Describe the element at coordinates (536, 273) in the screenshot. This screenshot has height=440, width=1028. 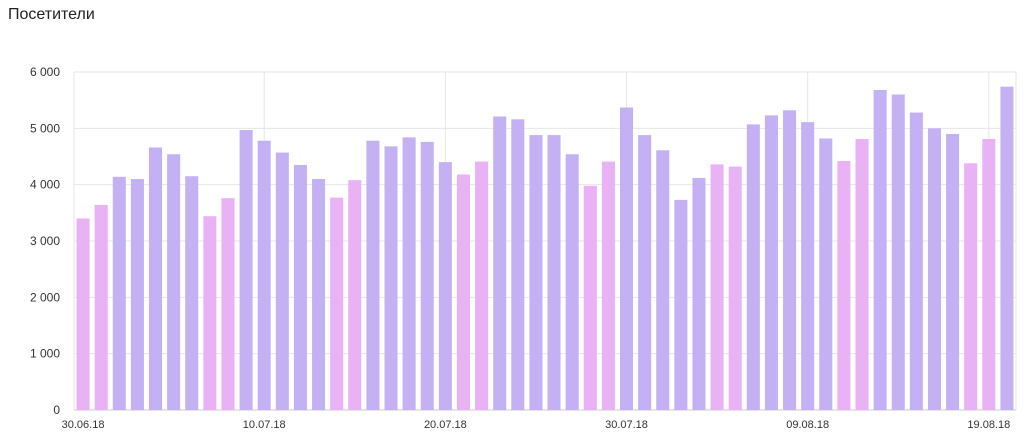
I see `bar-25.07.18` at that location.